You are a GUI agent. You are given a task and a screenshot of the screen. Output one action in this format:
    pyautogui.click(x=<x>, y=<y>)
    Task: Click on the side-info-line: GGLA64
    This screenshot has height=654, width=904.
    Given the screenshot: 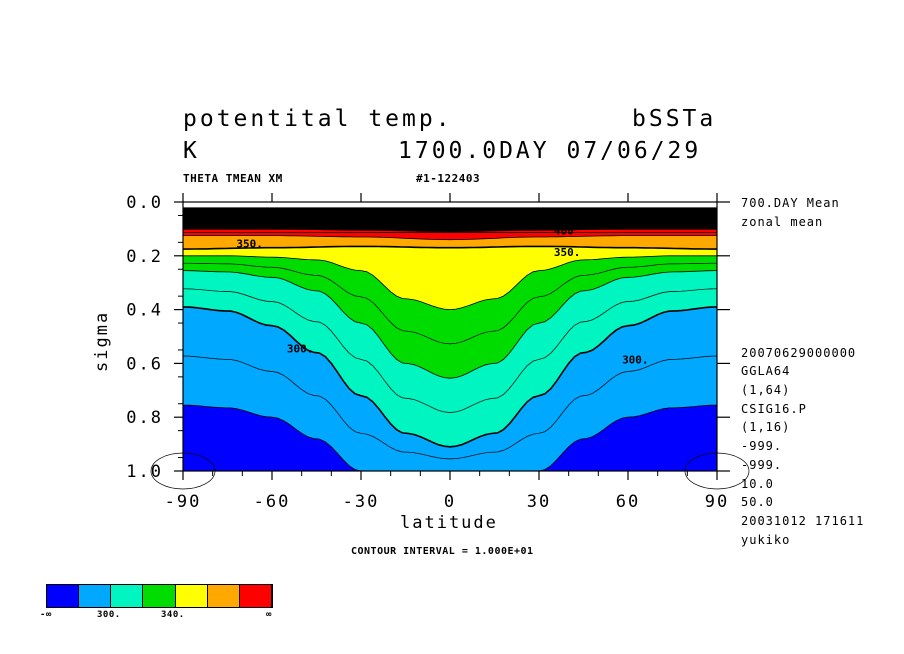 What is the action you would take?
    pyautogui.click(x=766, y=371)
    